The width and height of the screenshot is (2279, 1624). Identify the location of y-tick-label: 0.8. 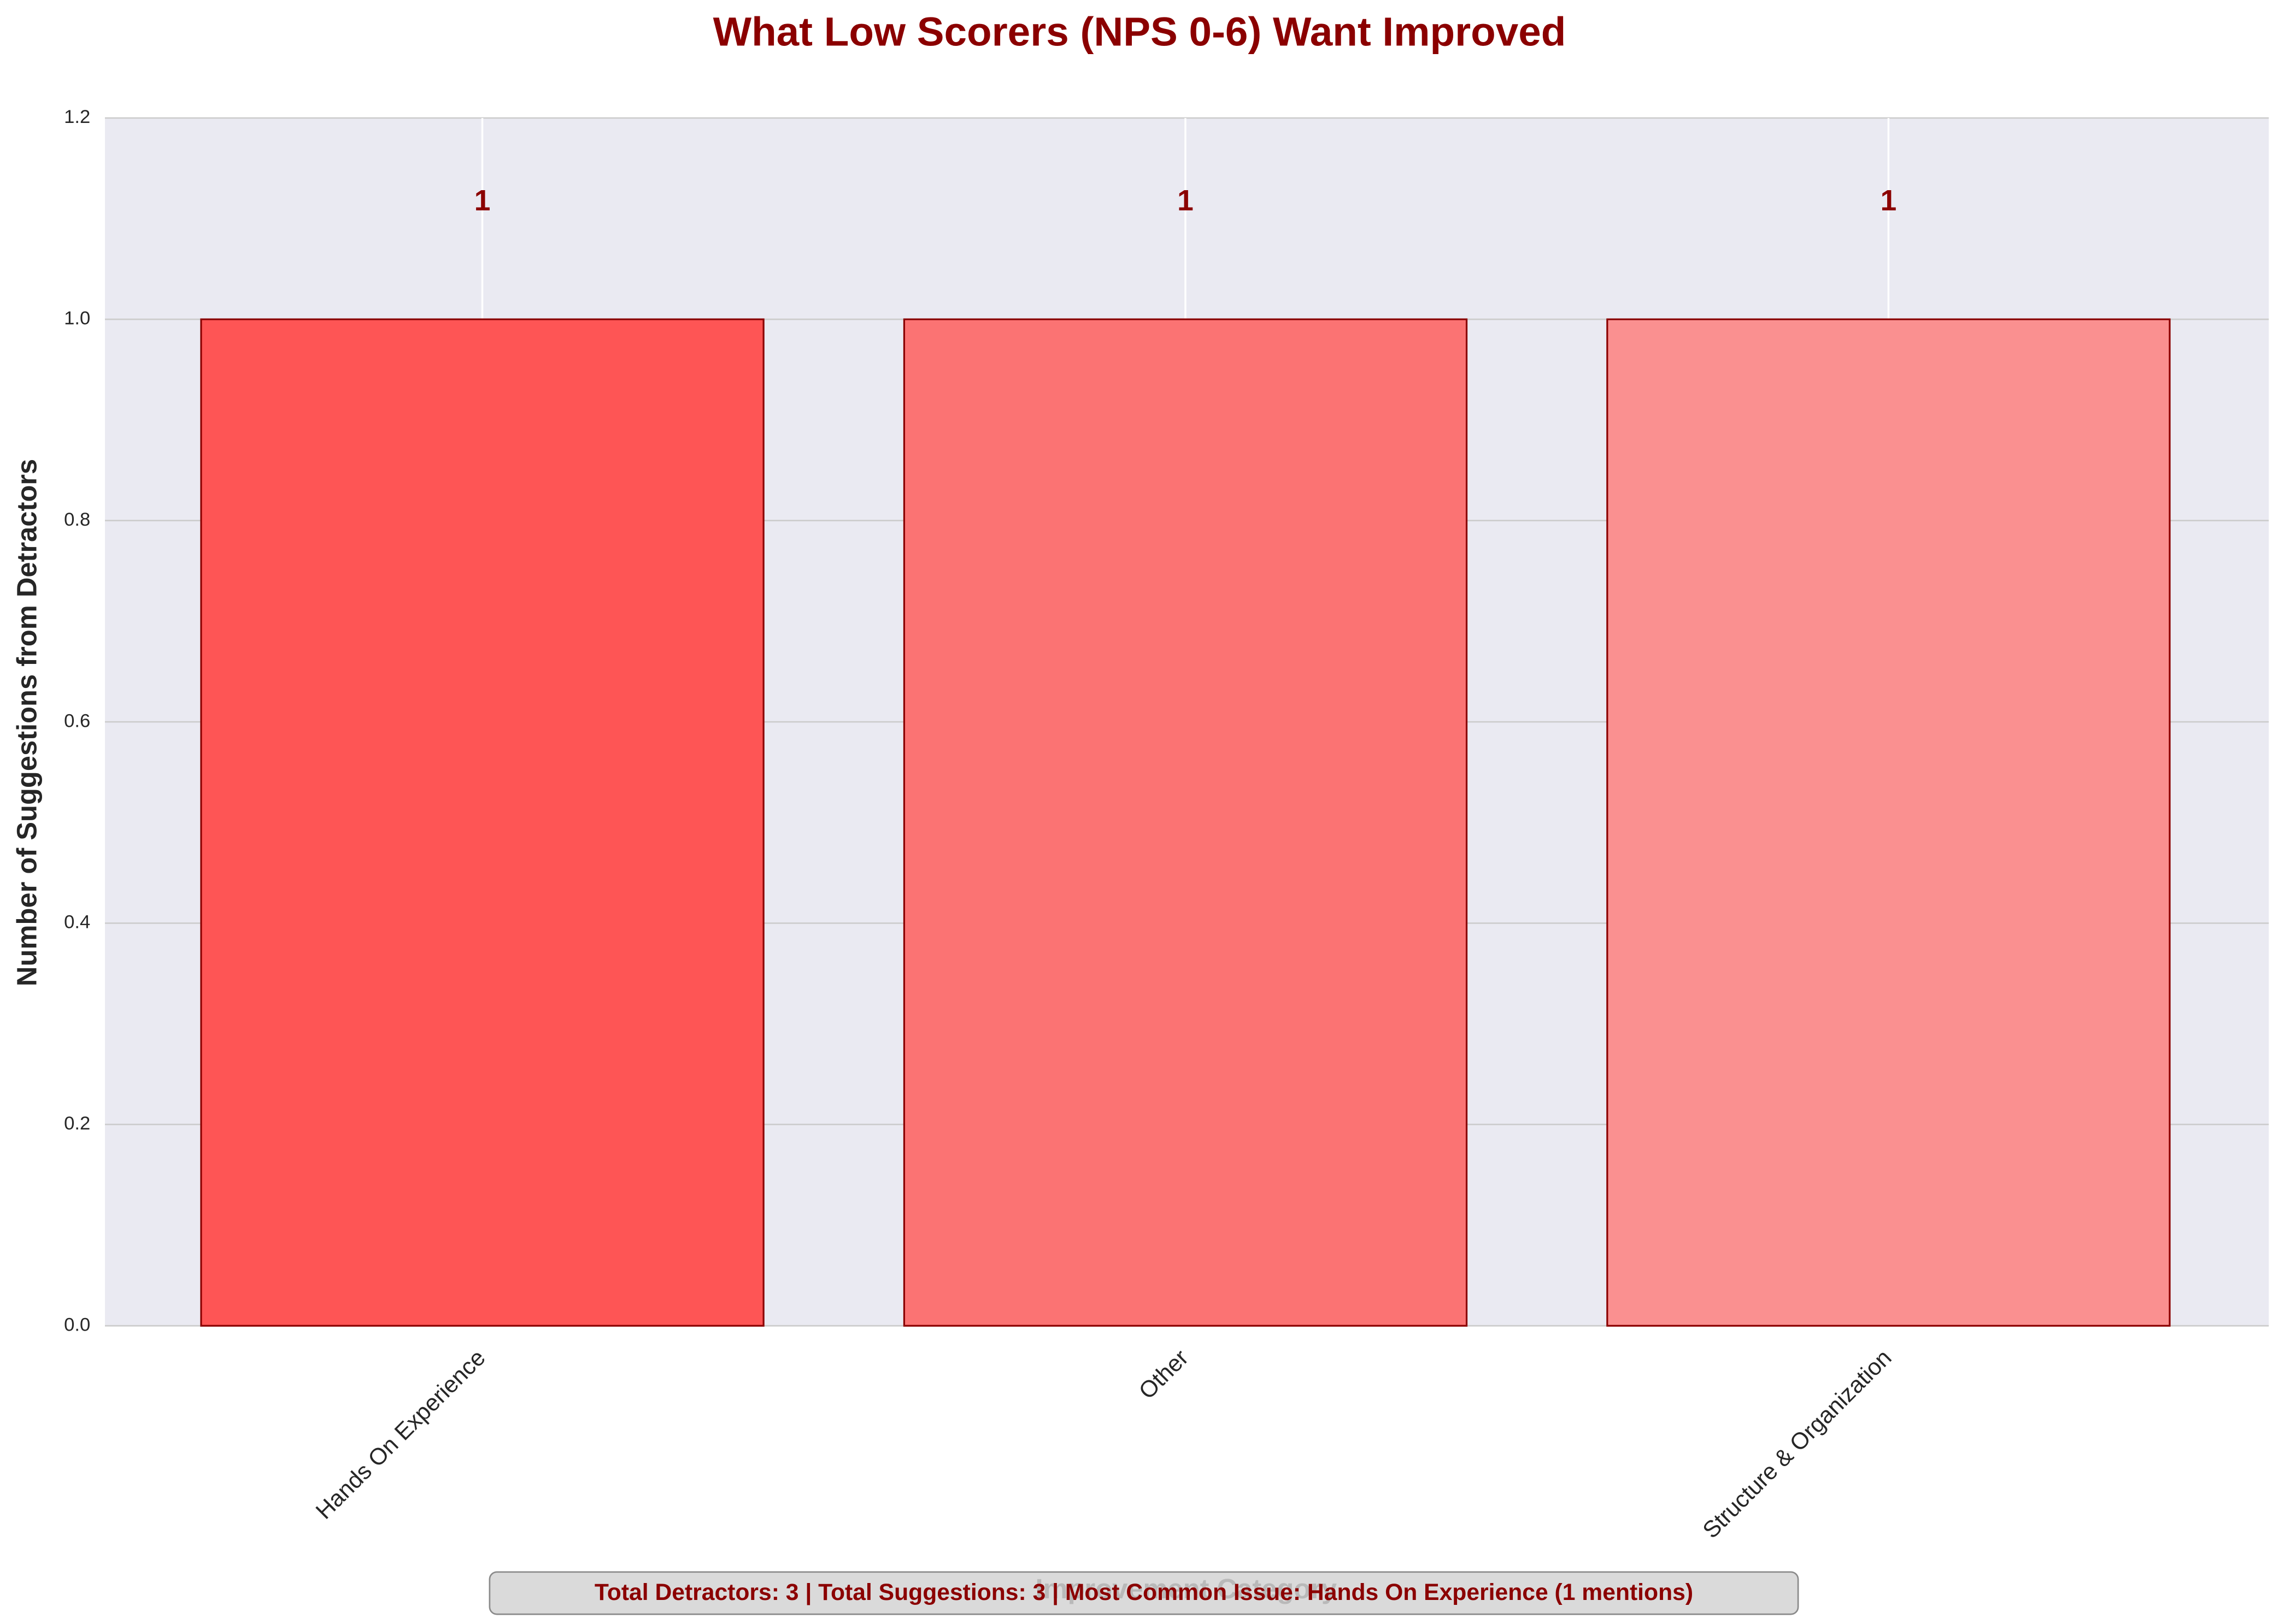
(77, 519).